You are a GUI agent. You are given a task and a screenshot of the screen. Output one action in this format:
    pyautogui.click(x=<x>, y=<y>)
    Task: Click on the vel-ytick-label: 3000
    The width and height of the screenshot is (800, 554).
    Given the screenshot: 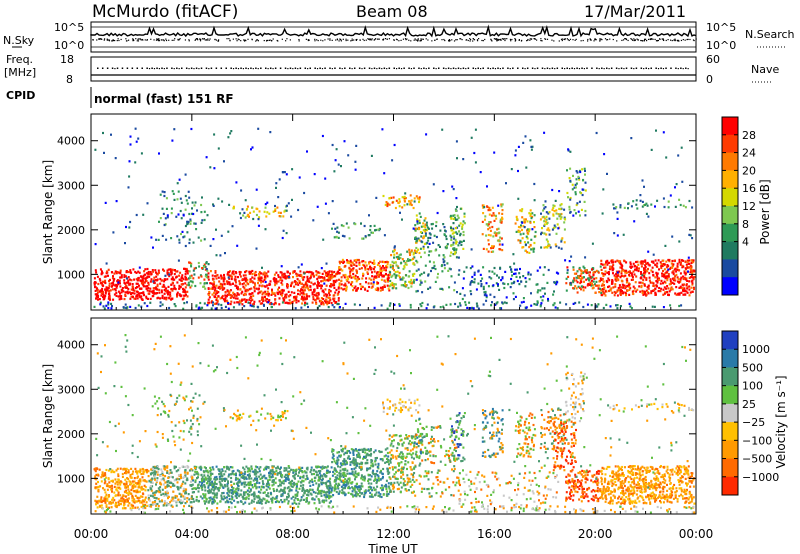 What is the action you would take?
    pyautogui.click(x=71, y=389)
    